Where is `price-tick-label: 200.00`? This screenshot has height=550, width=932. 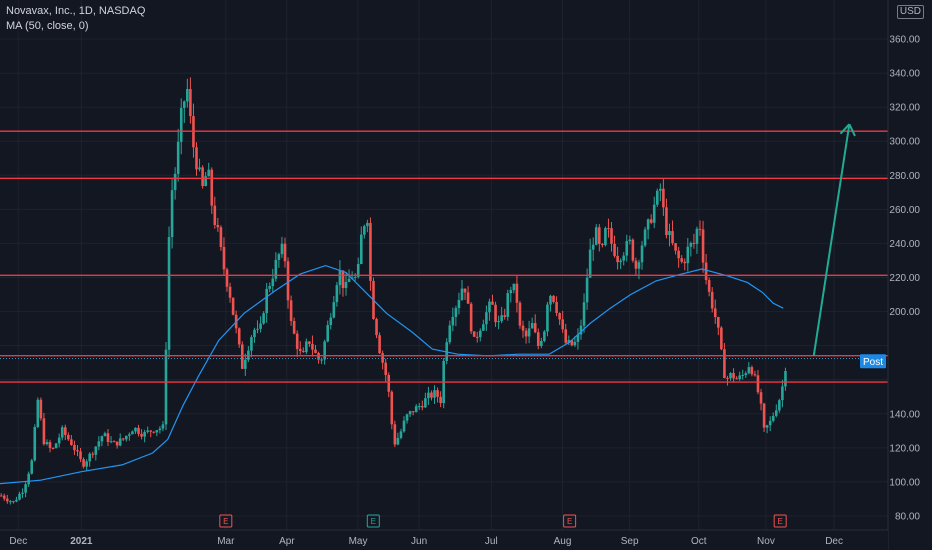 price-tick-label: 200.00 is located at coordinates (904, 312).